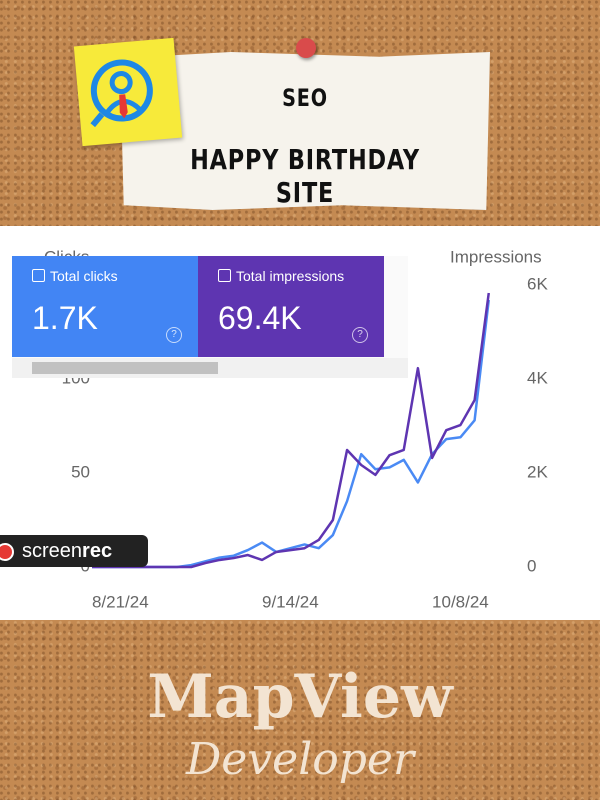 The height and width of the screenshot is (800, 600). I want to click on x-tick-label: 8/21/24, so click(120, 601).